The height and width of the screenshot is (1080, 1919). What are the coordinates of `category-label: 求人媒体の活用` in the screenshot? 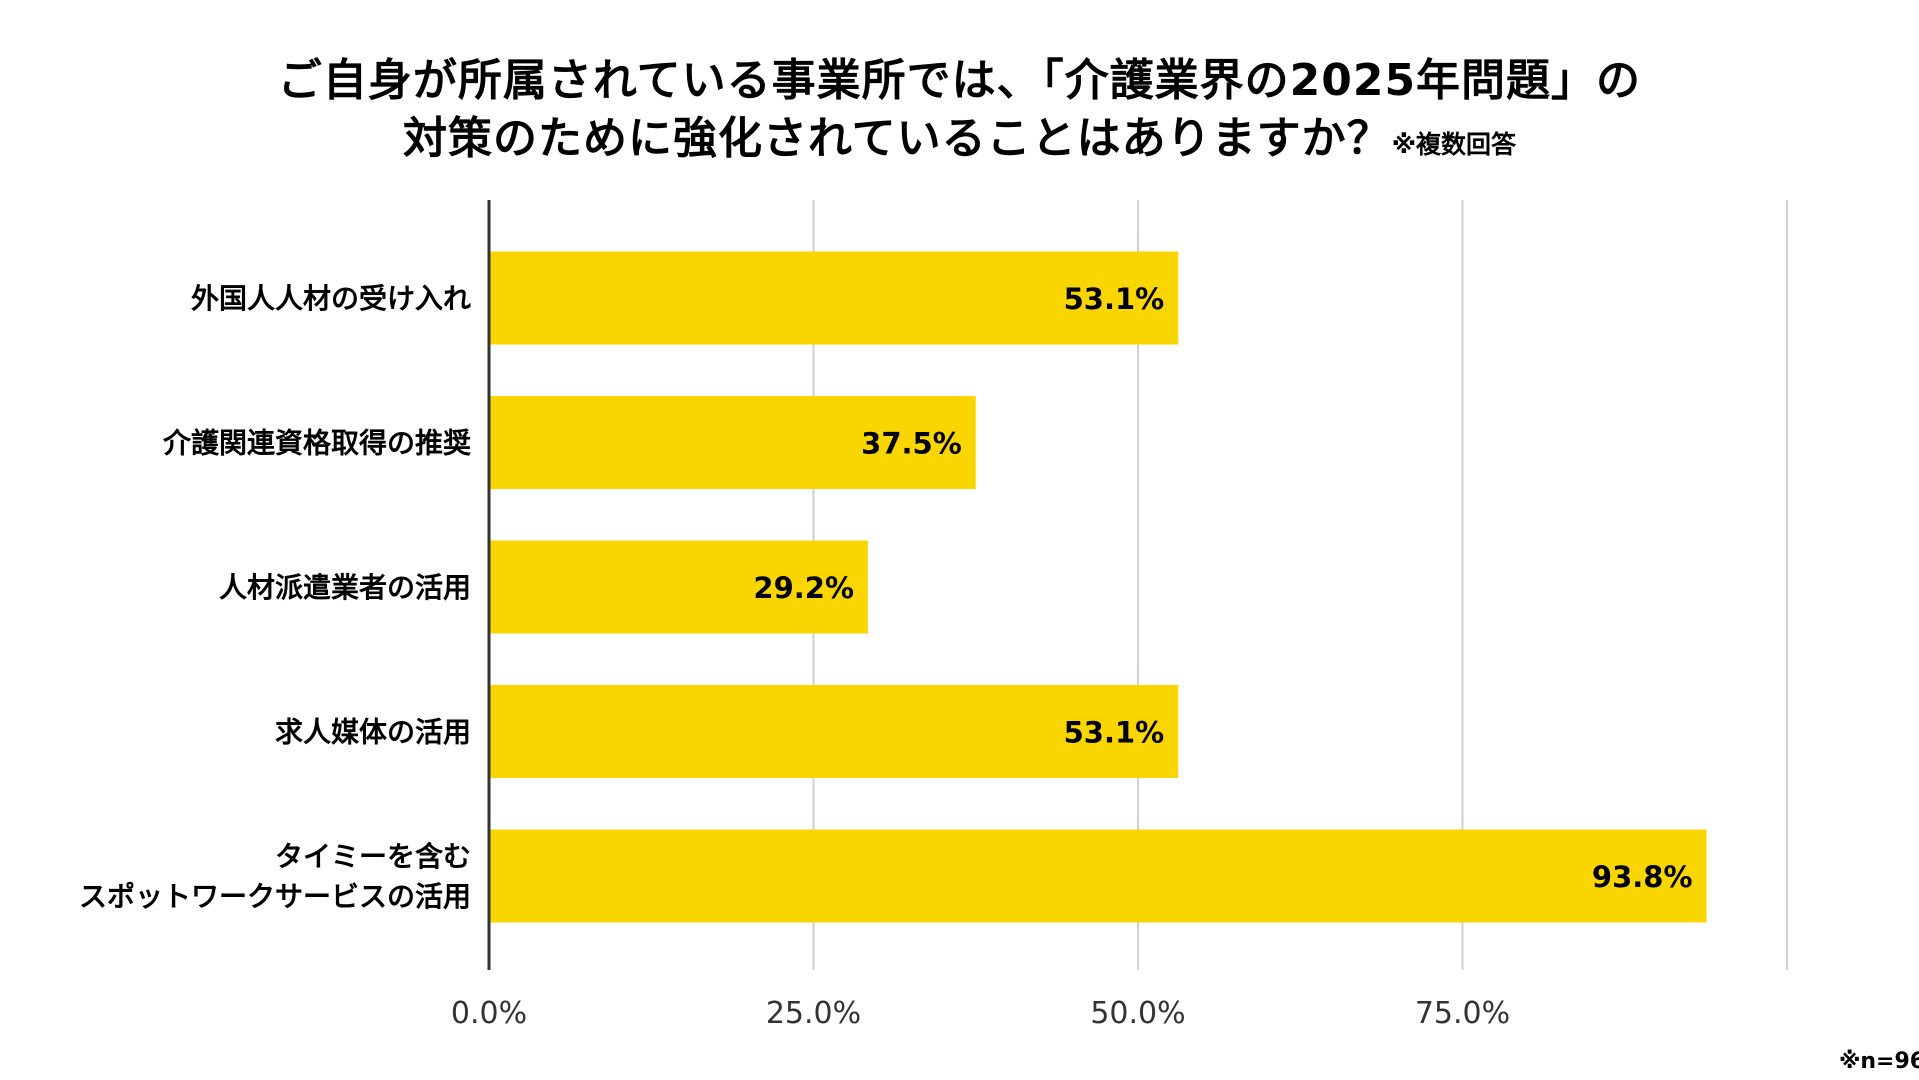 It's located at (373, 732).